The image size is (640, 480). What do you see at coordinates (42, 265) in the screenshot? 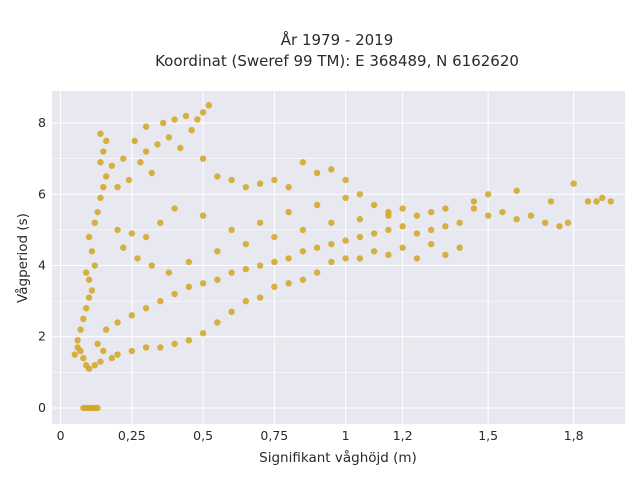
I see `y-tick-label: 4` at bounding box center [42, 265].